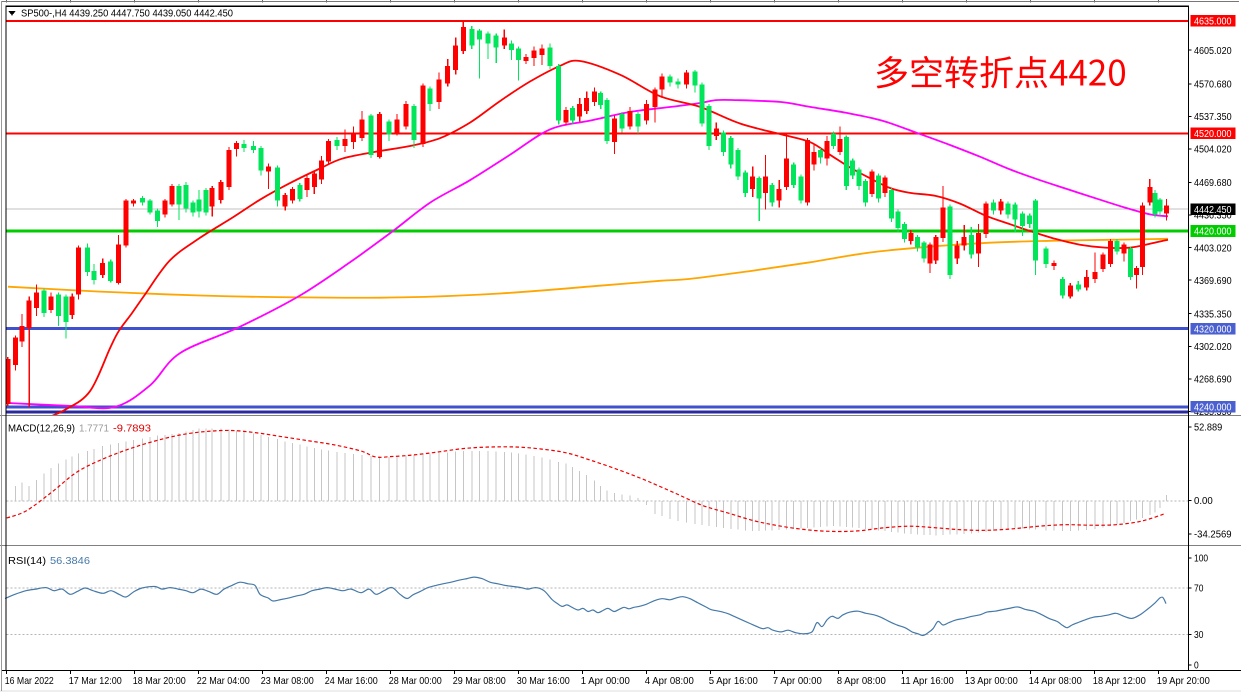  What do you see at coordinates (1213, 150) in the screenshot?
I see `svg-text: 4504.020` at bounding box center [1213, 150].